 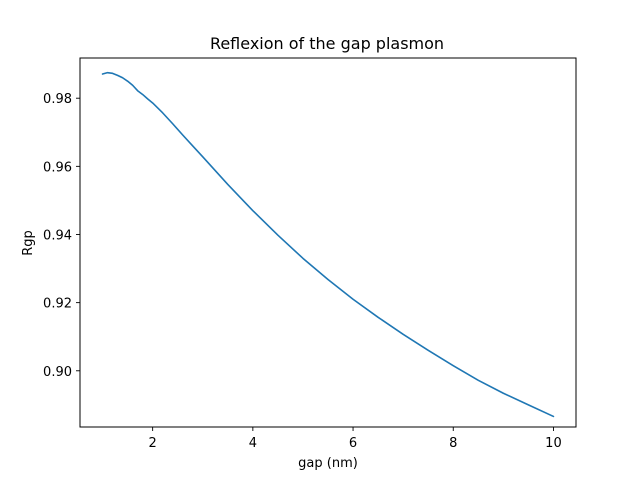 I want to click on x-tick-label: 2, so click(x=153, y=443).